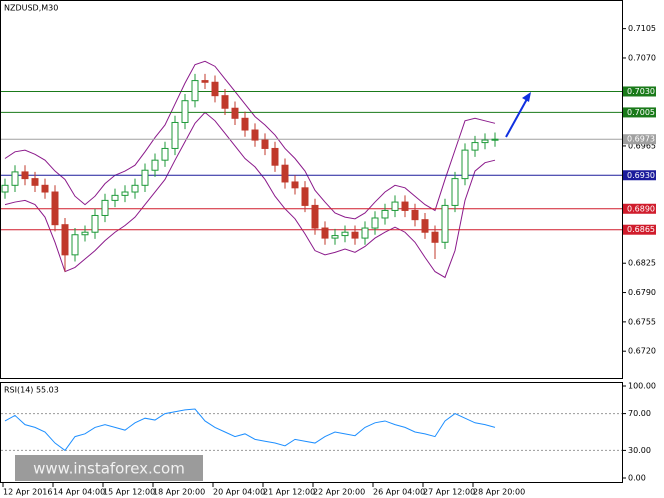 The width and height of the screenshot is (664, 498). I want to click on x-tick-label: 20 Apr 04:00, so click(239, 492).